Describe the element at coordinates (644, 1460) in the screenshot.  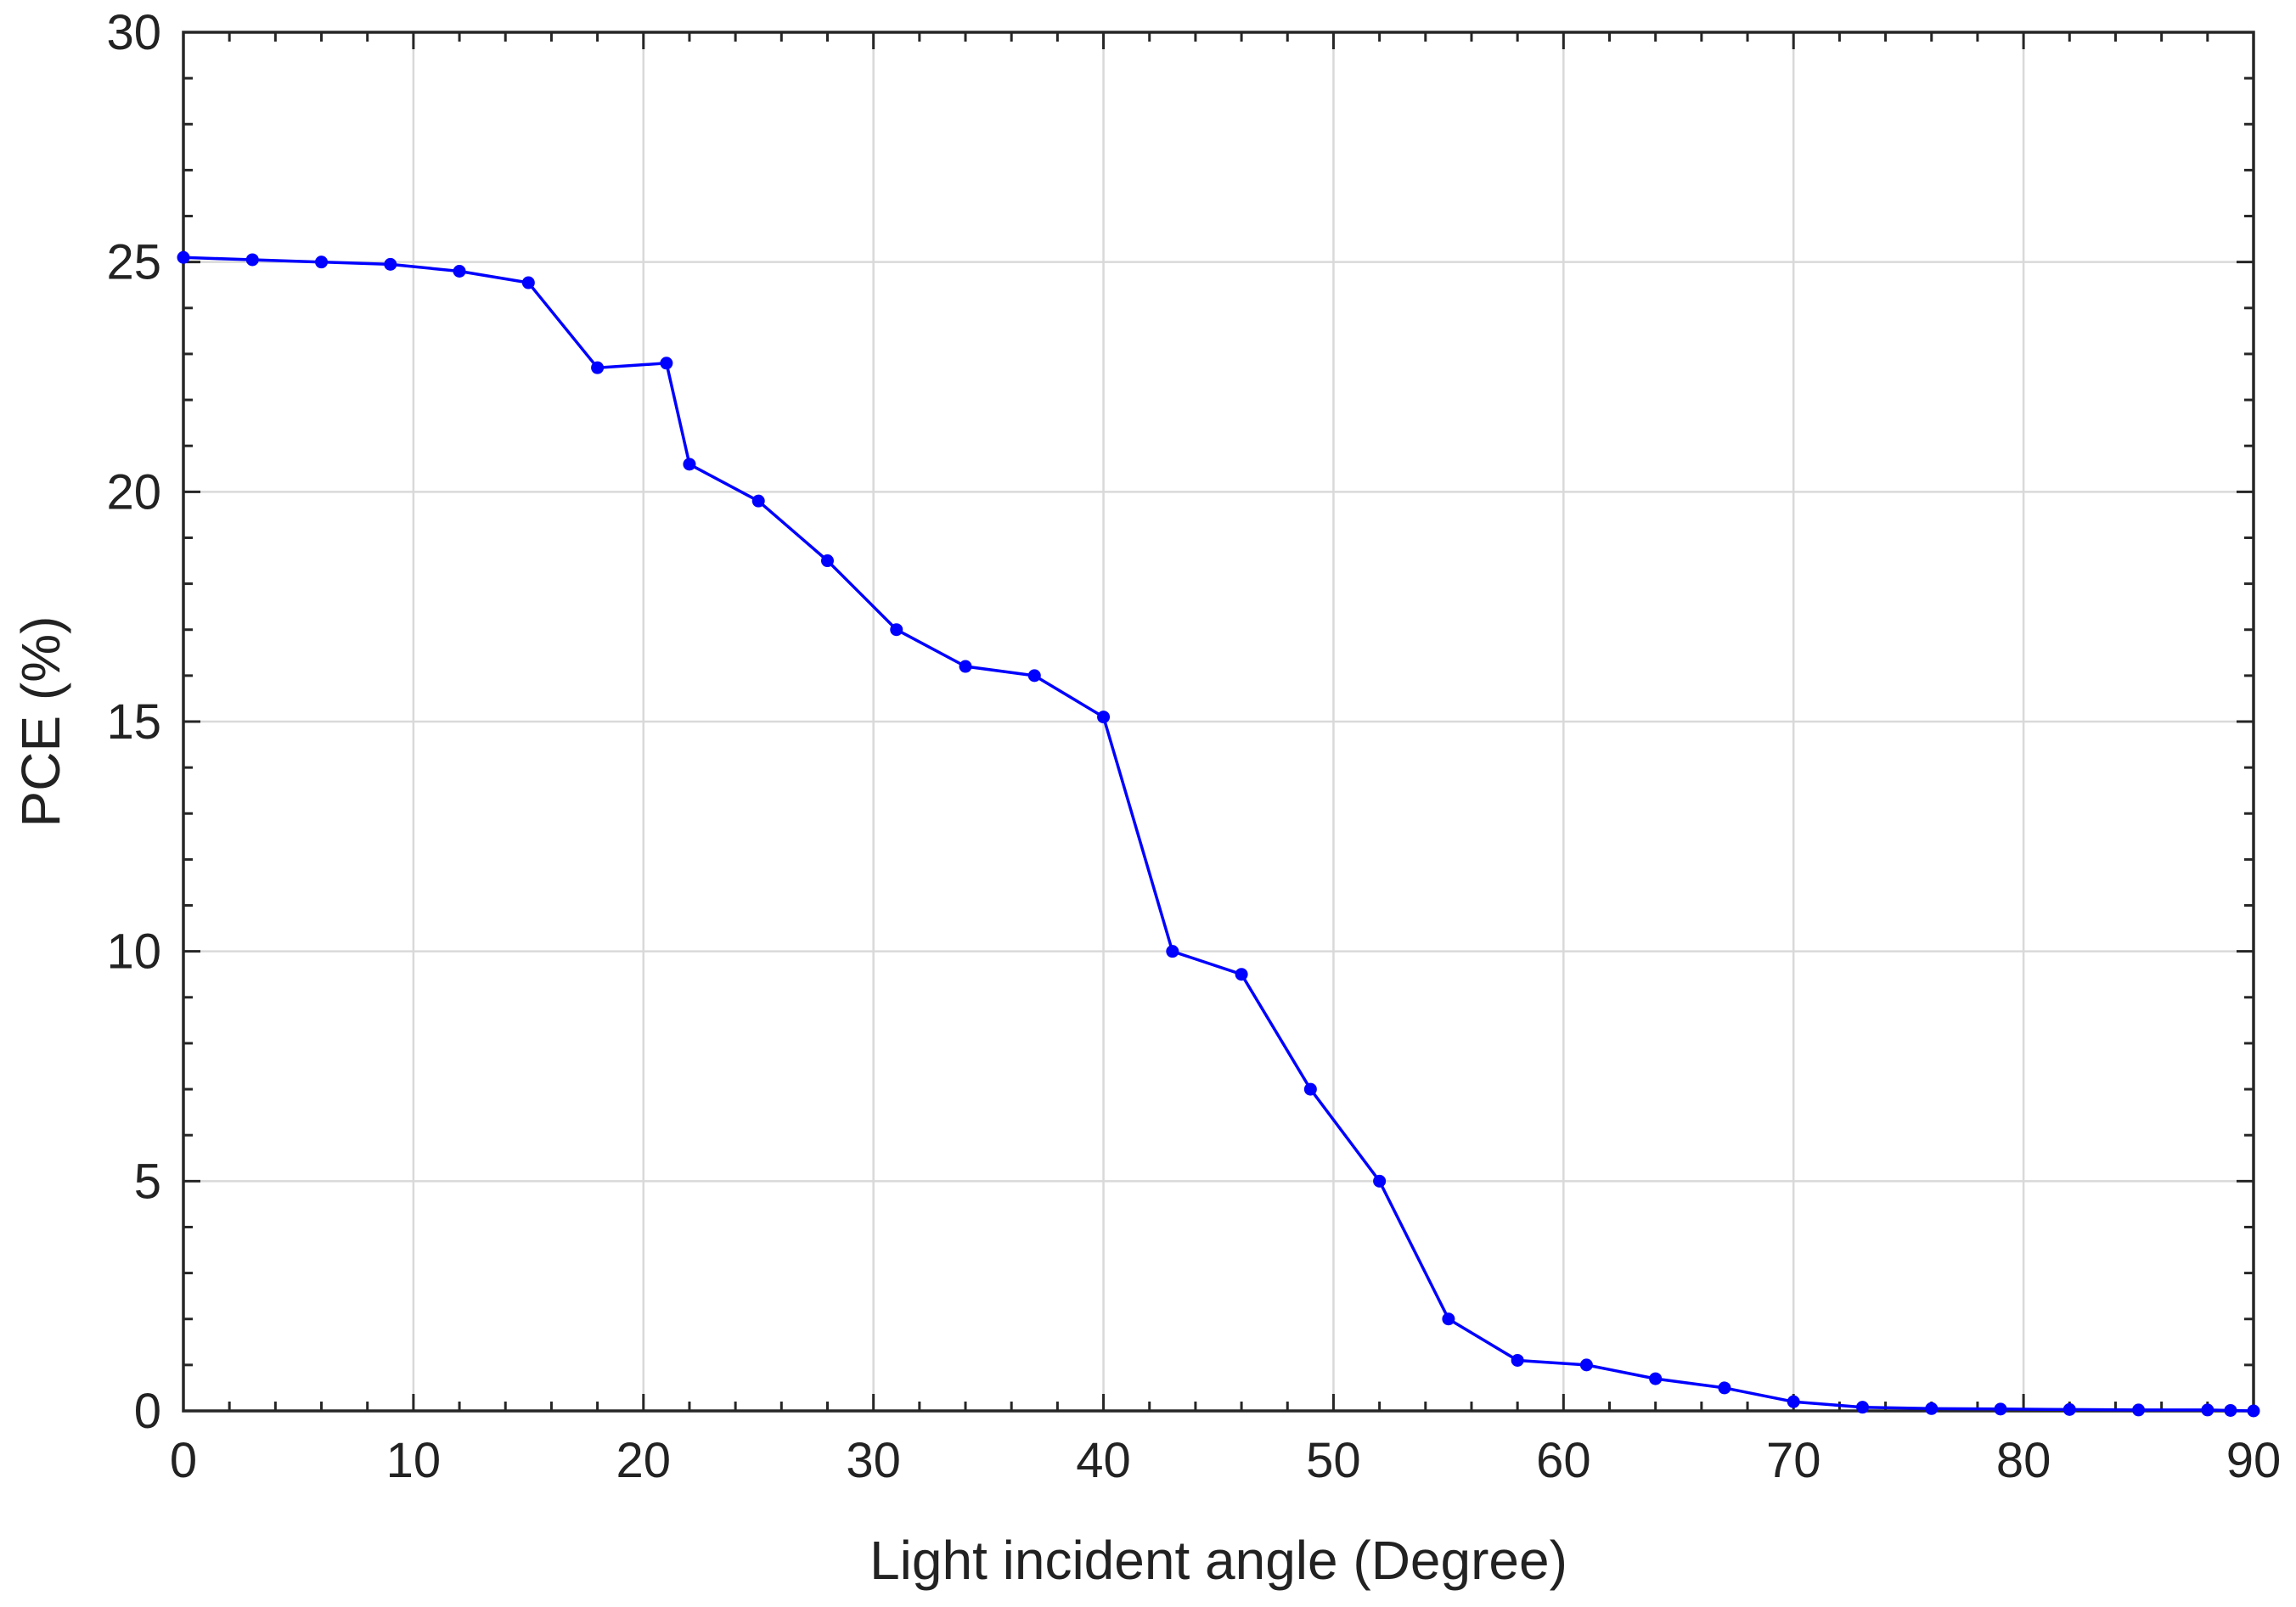
I see `x-tick-label: 20` at that location.